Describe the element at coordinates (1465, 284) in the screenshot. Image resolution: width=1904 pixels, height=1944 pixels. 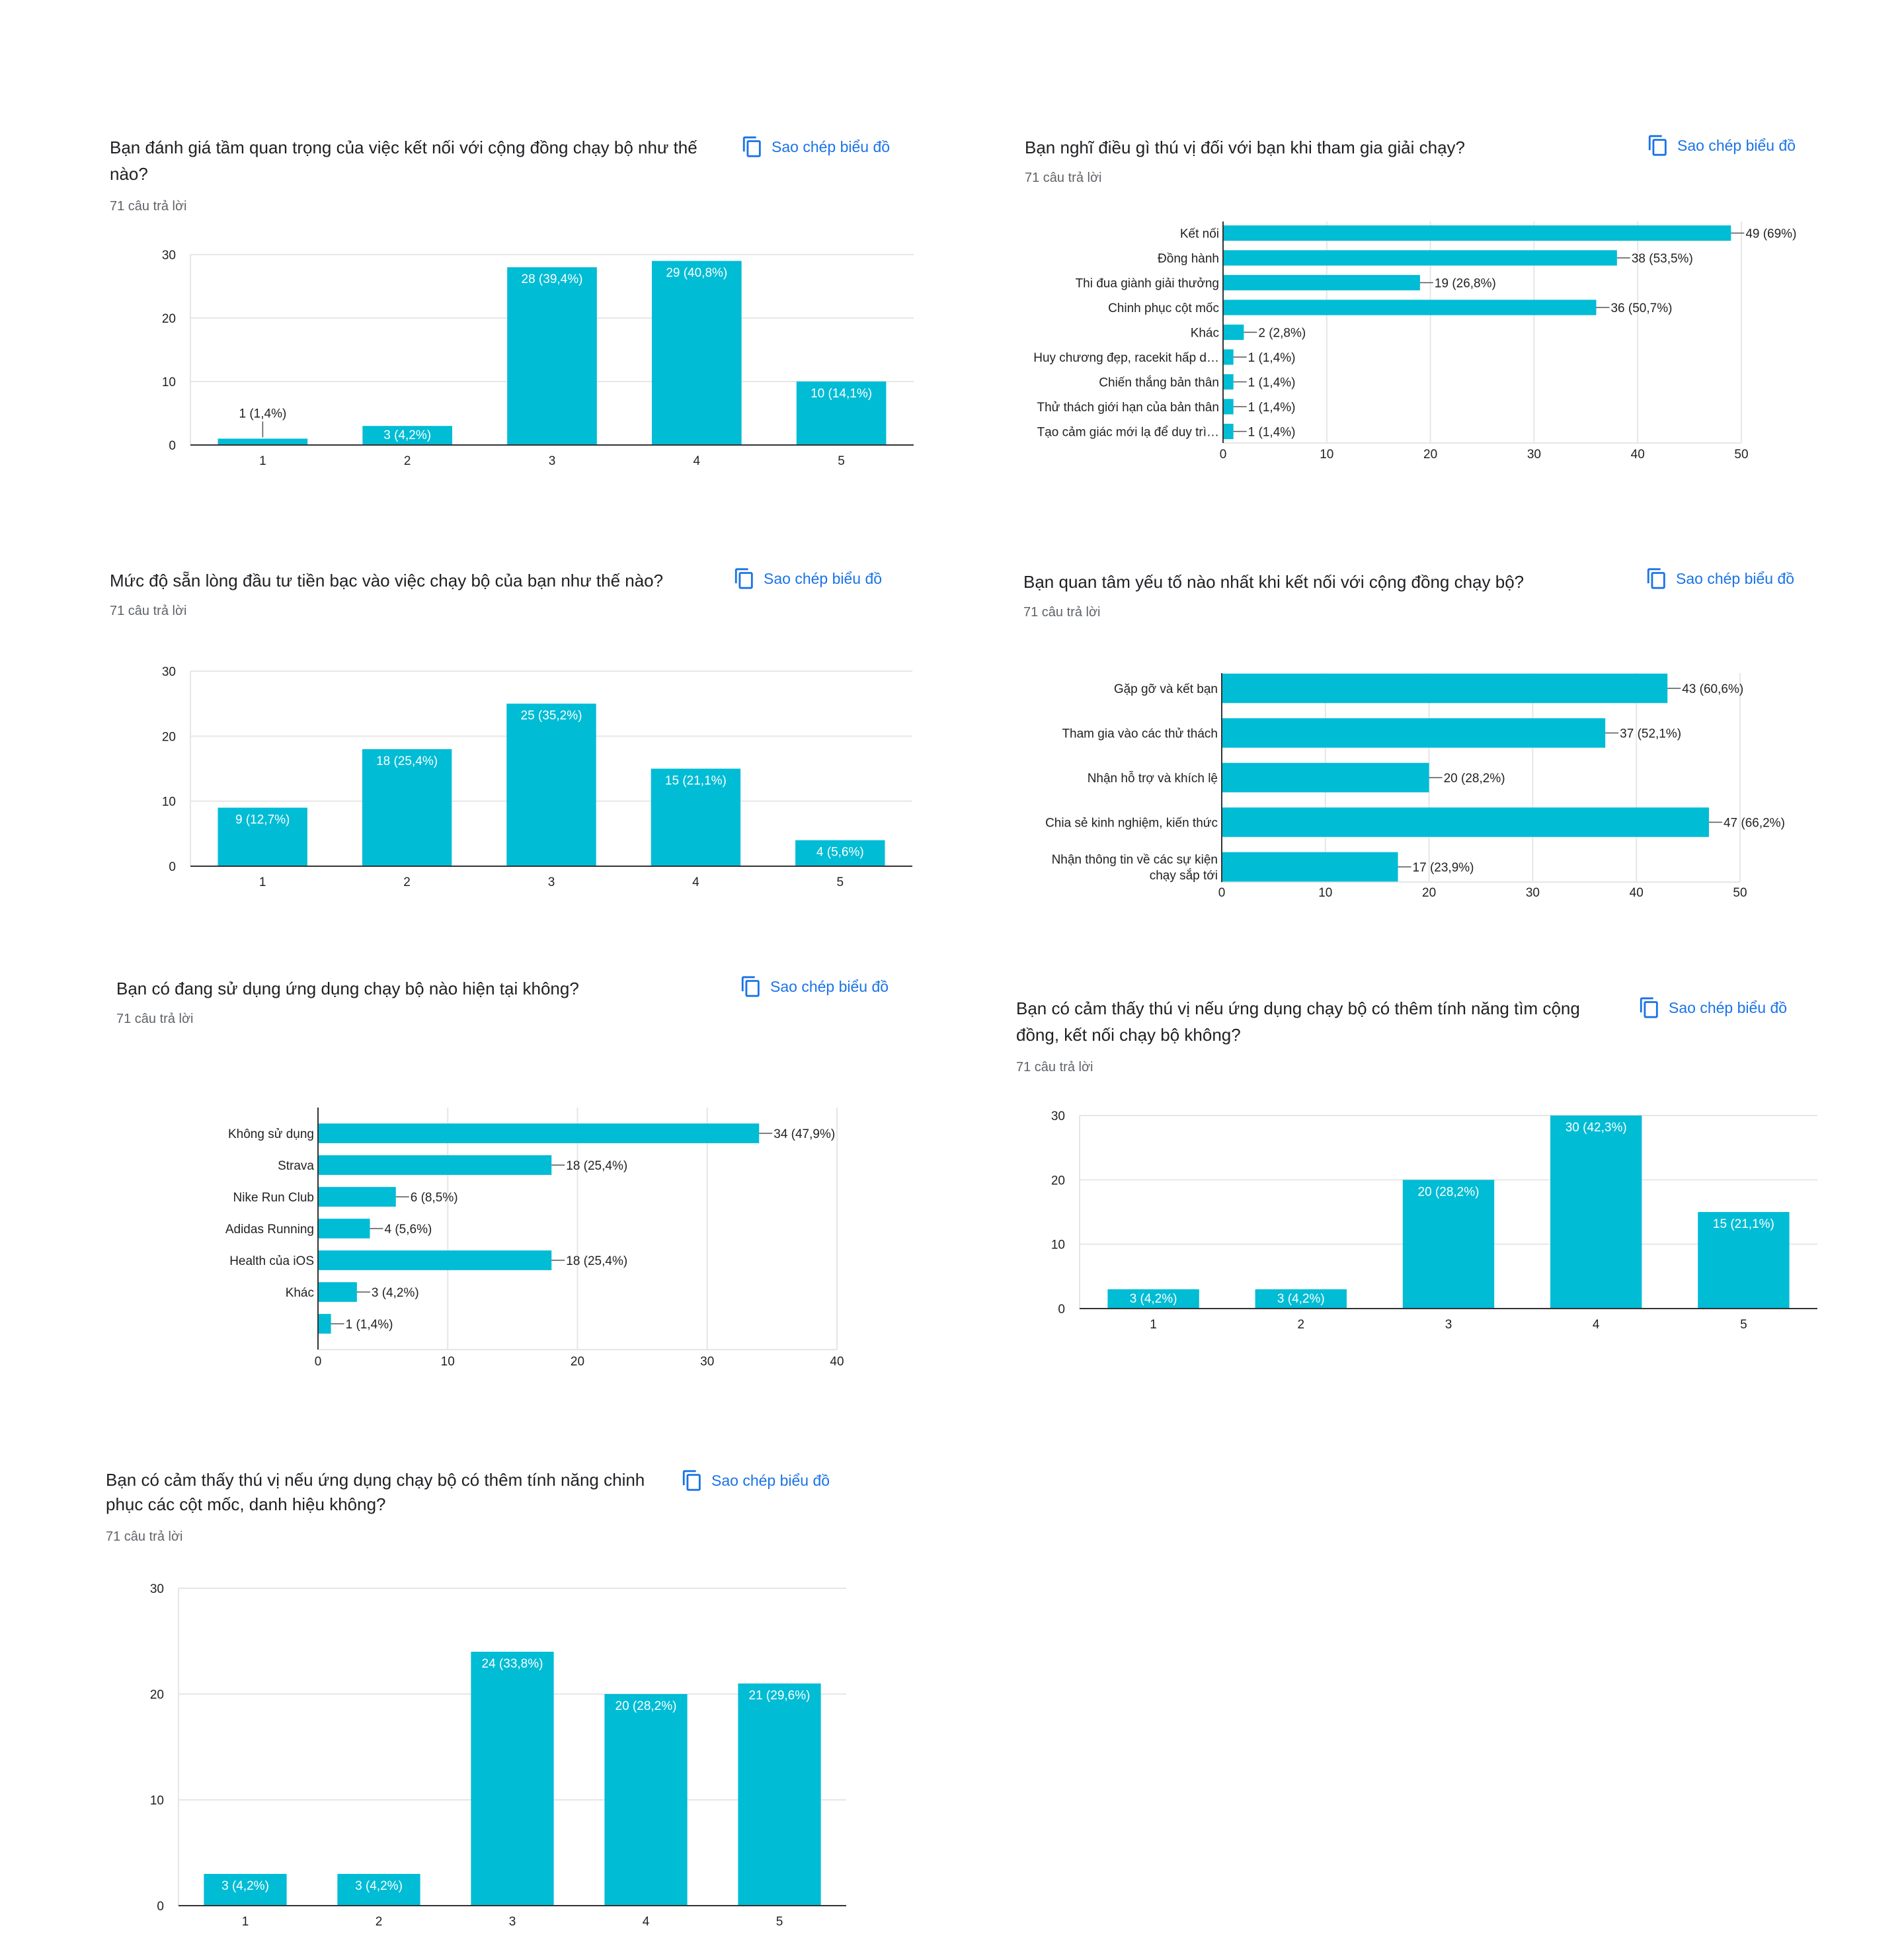
I see `data-label: 19 (26,8%)` at that location.